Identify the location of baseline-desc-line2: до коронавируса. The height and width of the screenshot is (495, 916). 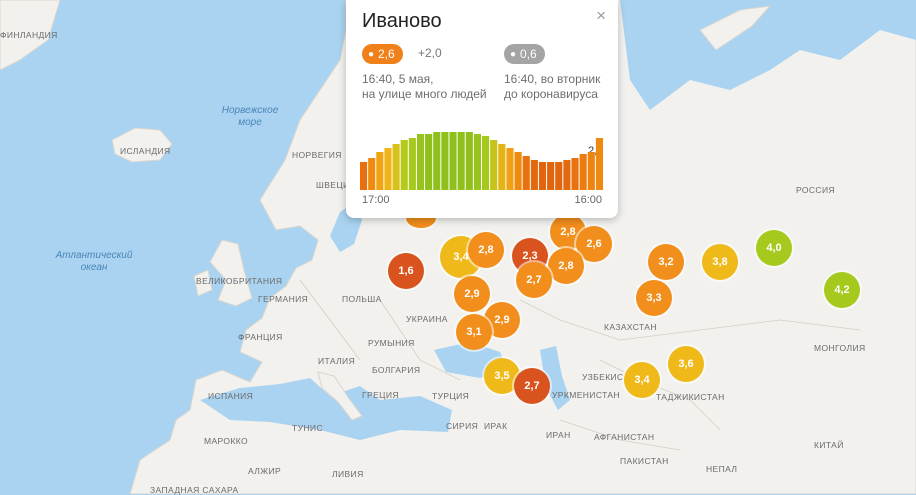
(551, 94).